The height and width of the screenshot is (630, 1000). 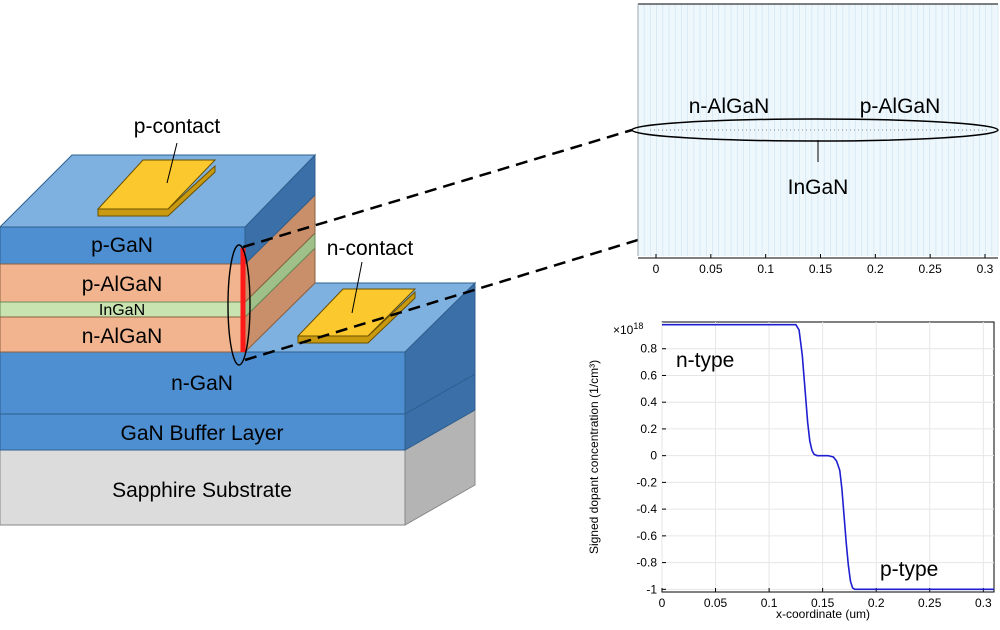 I want to click on mesh-axis-tick-label: 0.05, so click(x=711, y=269).